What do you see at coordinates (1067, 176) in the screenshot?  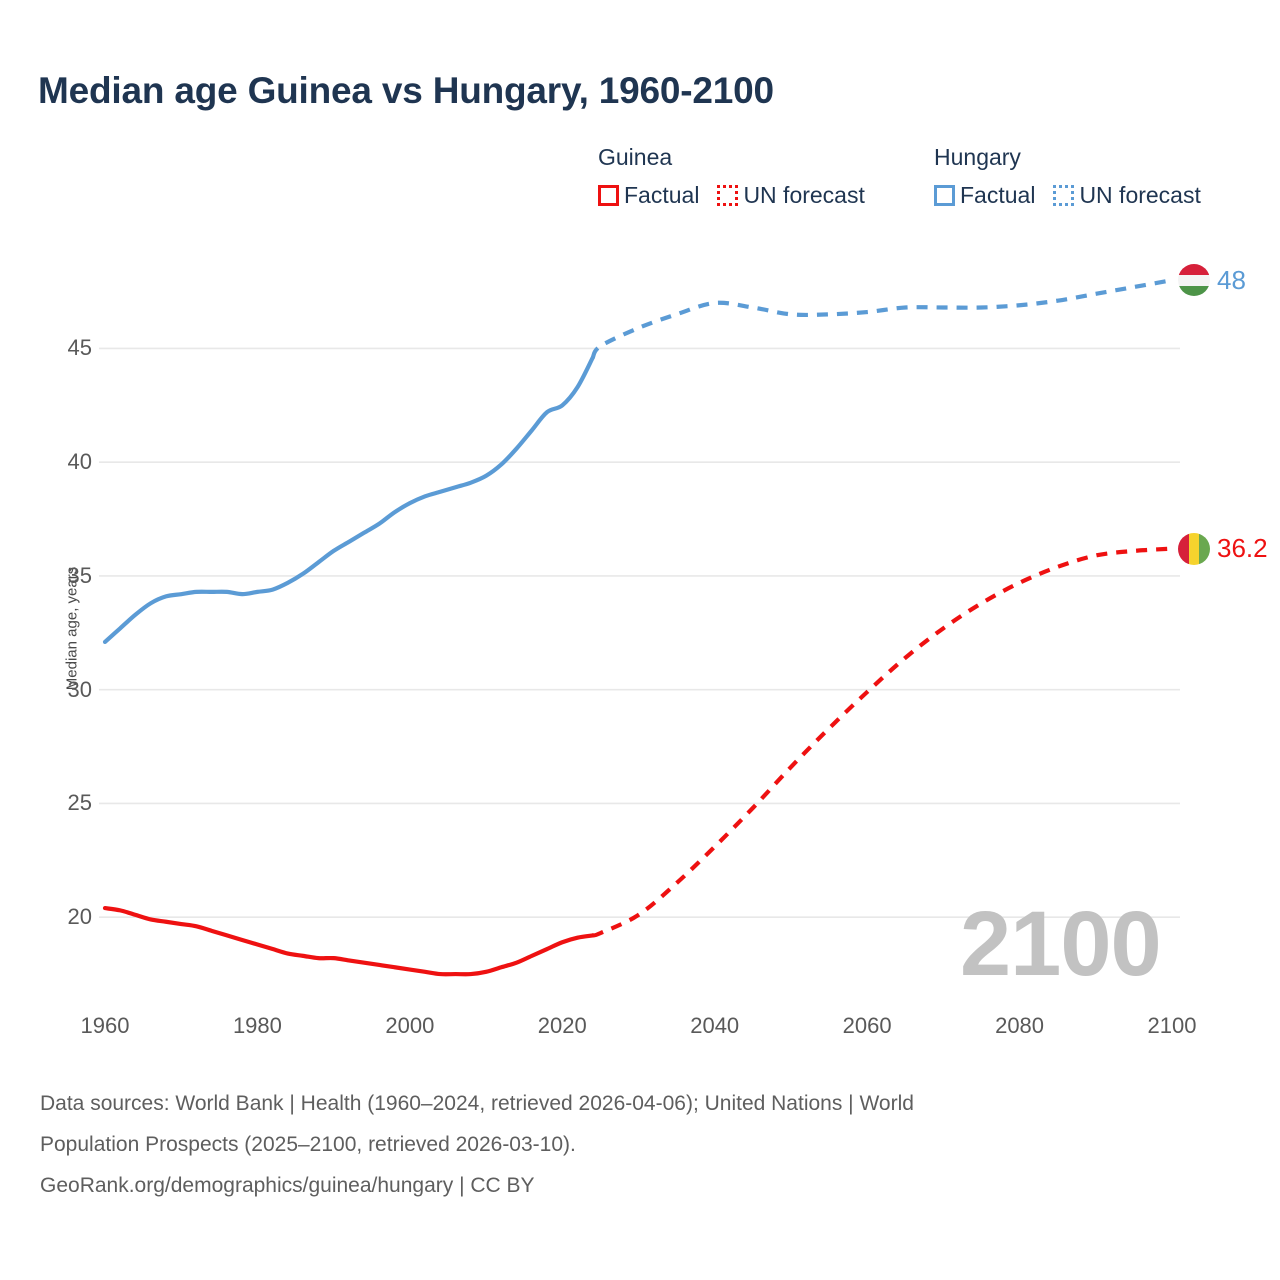 I see `legend-group-hungary: Hungary Factual UN forecast` at bounding box center [1067, 176].